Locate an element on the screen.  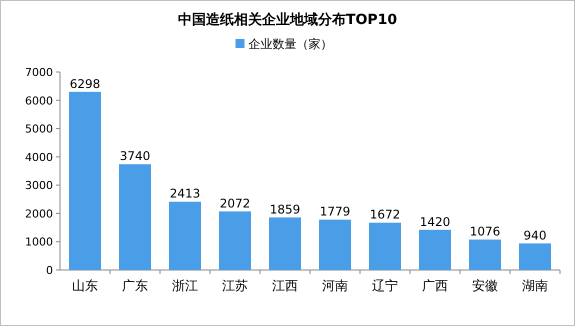
x-tick-label: 山东 is located at coordinates (85, 286).